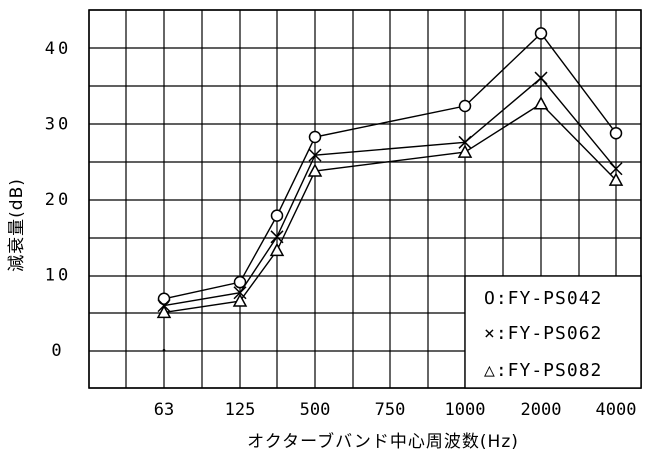 The width and height of the screenshot is (647, 455). I want to click on x-tick-labels: 63 125 500 750 1000 2000 4000, so click(395, 410).